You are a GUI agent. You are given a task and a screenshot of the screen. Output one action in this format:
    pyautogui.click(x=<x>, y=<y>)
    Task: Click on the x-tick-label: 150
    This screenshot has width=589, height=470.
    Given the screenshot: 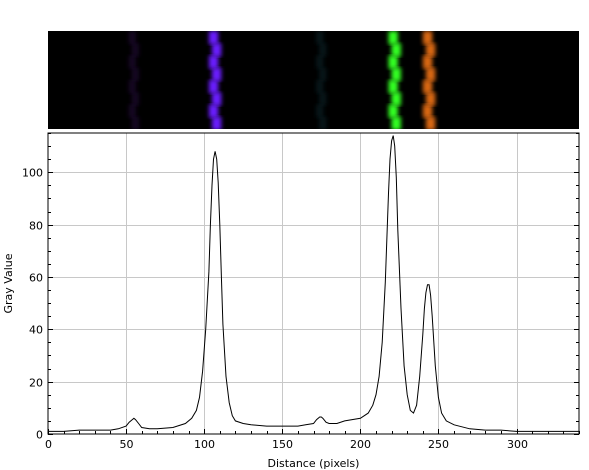 What is the action you would take?
    pyautogui.click(x=282, y=444)
    